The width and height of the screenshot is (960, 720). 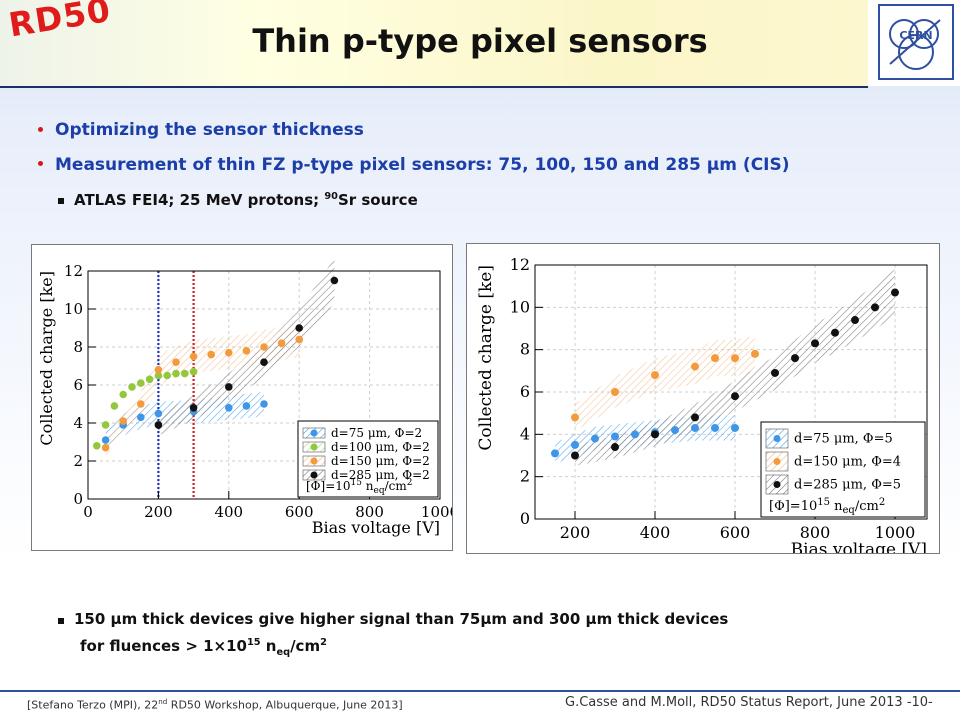 What do you see at coordinates (203, 647) in the screenshot?
I see `conclusion-line-2: for fluences > 1×1015 neq/cm2` at bounding box center [203, 647].